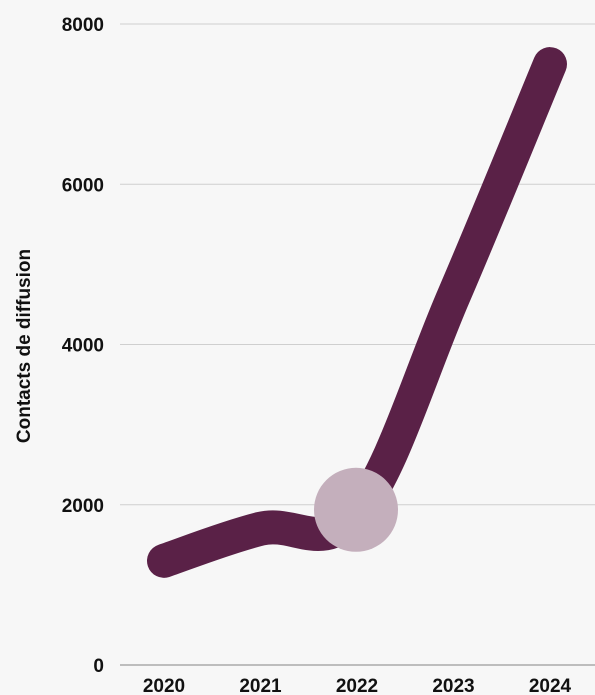  Describe the element at coordinates (83, 185) in the screenshot. I see `y-tick-label: 6000` at that location.